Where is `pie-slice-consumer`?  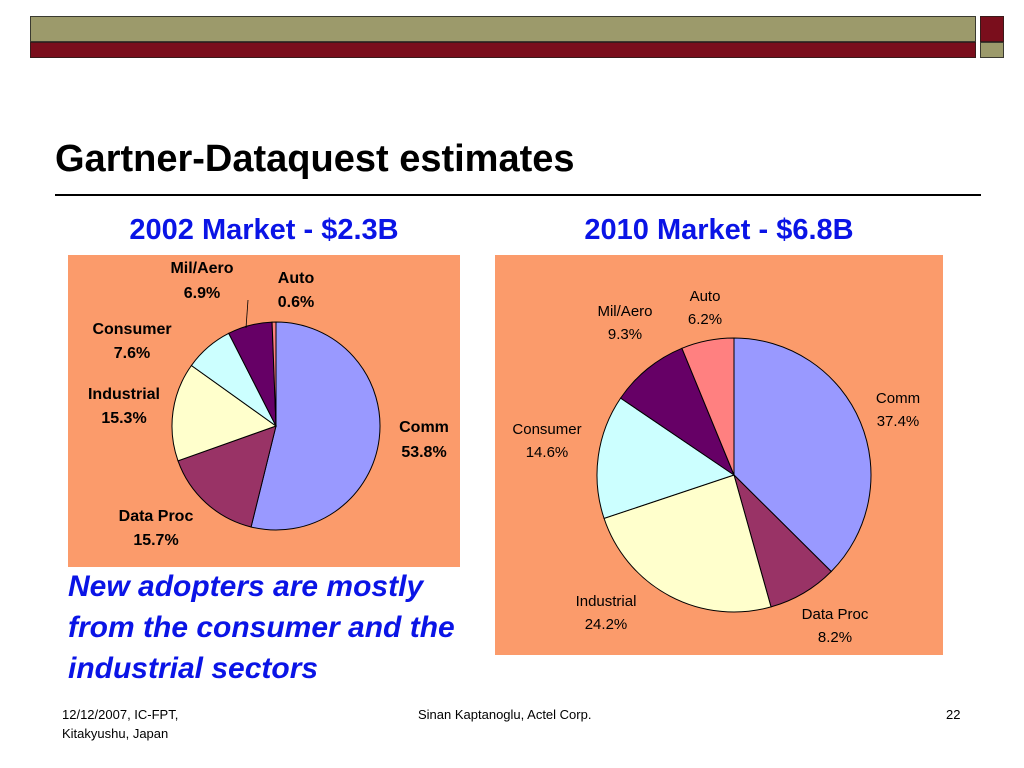
pie-slice-consumer is located at coordinates (666, 458).